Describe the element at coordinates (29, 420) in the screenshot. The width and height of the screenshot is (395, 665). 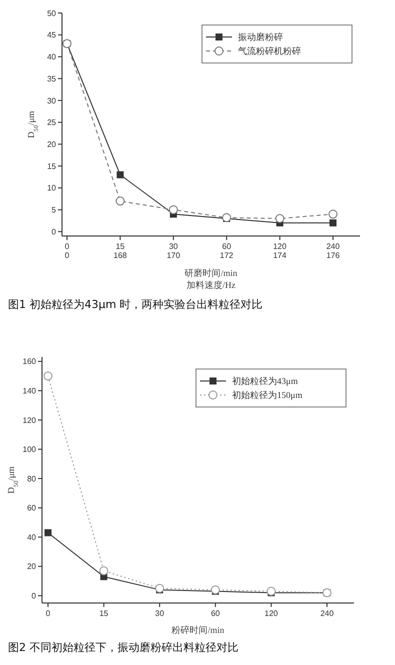
I see `y-tick-label: 120` at that location.